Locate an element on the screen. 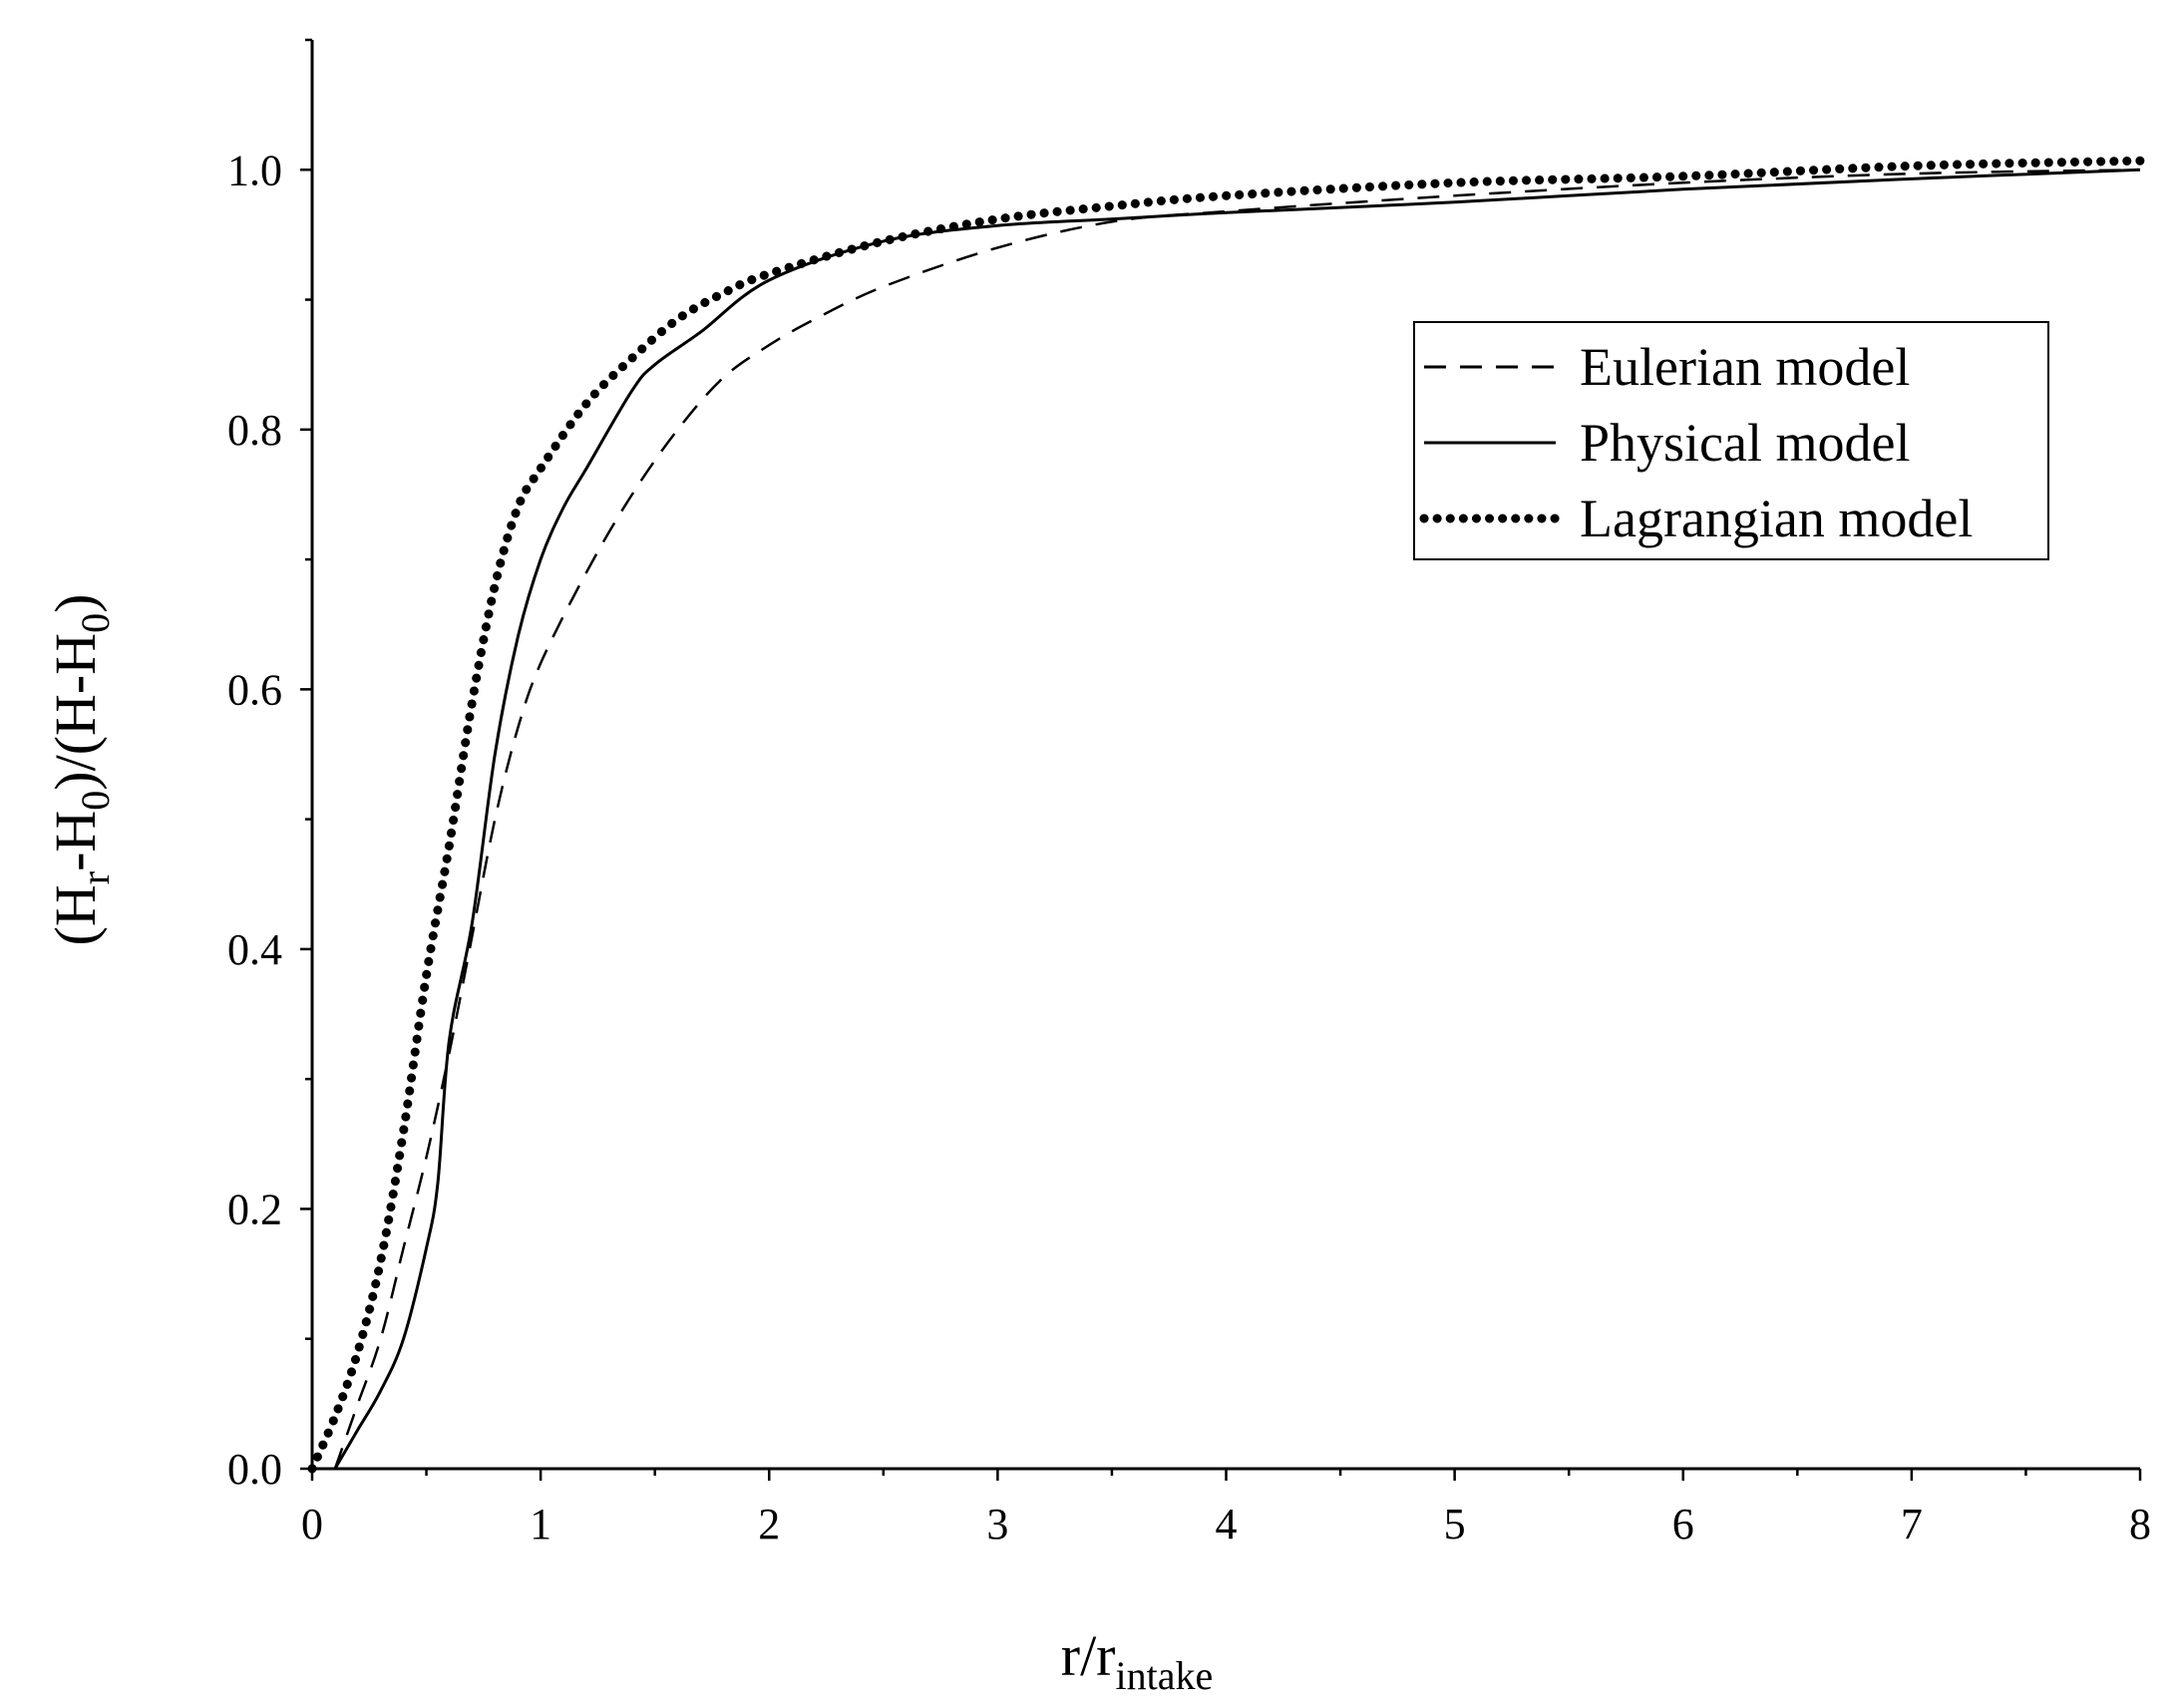  x-tick-label: 7 is located at coordinates (1912, 1524).